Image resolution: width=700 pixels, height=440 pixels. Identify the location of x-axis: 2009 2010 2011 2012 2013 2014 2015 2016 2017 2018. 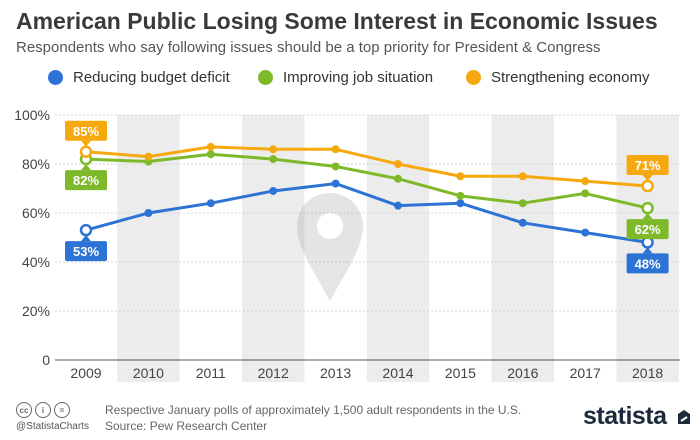
(366, 373).